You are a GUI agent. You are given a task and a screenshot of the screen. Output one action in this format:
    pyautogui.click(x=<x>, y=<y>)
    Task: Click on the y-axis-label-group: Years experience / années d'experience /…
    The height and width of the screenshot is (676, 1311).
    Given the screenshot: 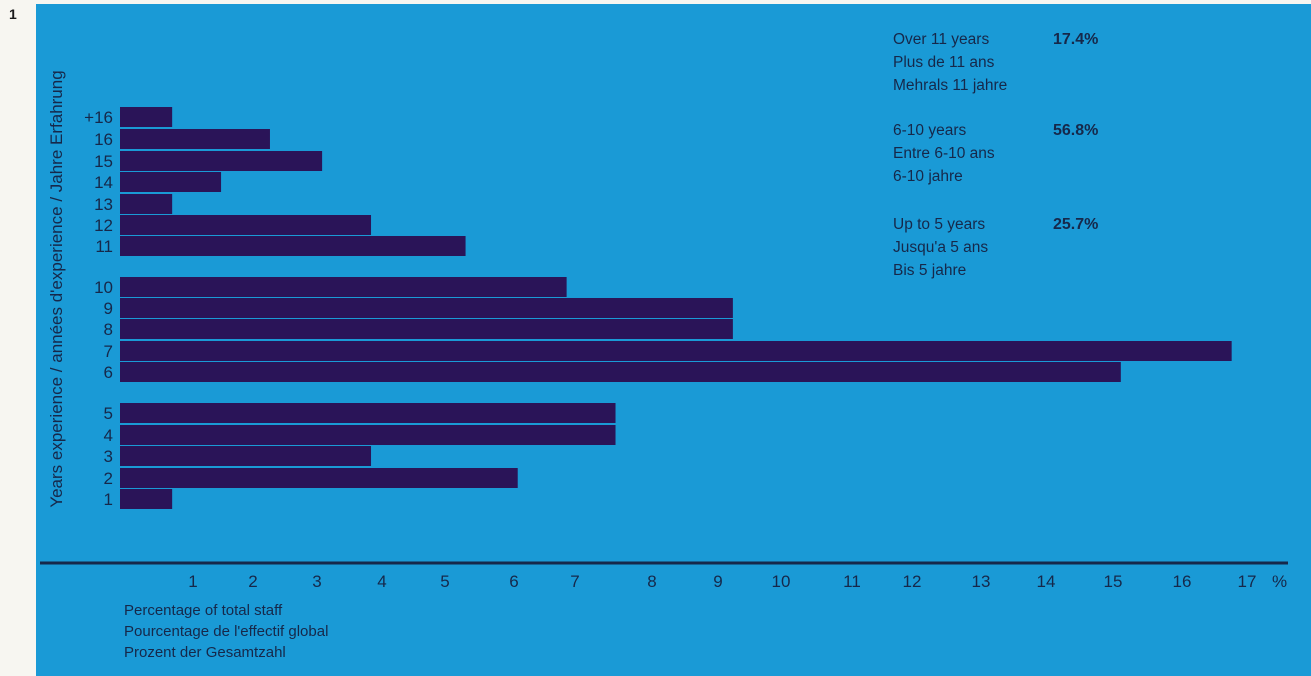 What is the action you would take?
    pyautogui.click(x=56, y=288)
    